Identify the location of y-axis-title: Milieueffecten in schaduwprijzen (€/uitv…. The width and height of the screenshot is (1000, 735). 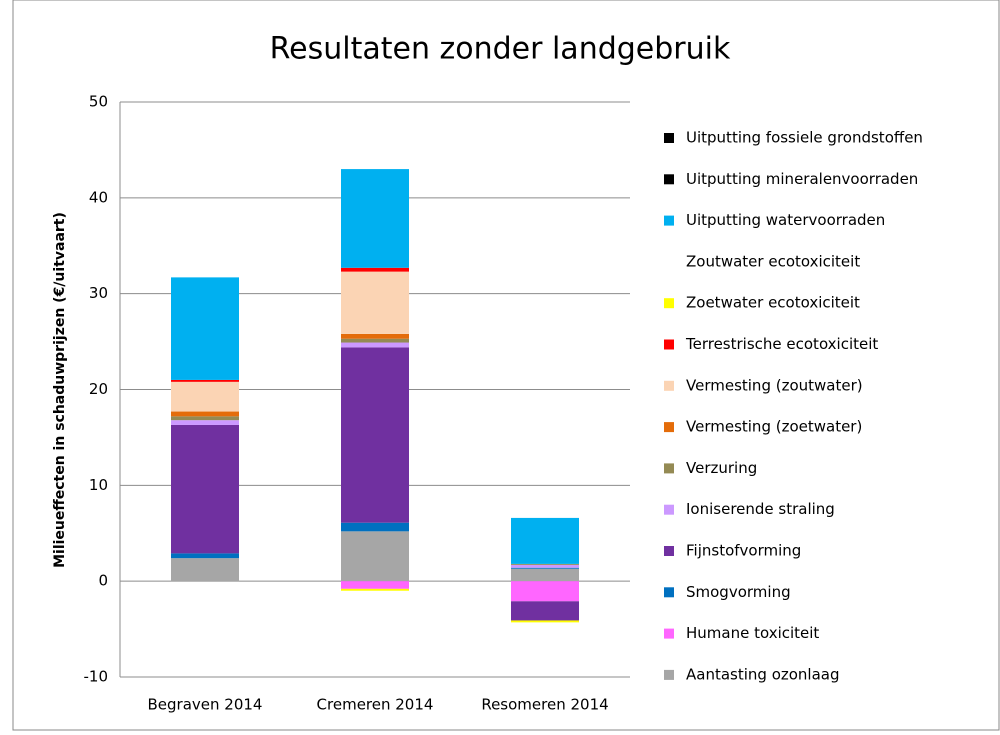
(60, 390).